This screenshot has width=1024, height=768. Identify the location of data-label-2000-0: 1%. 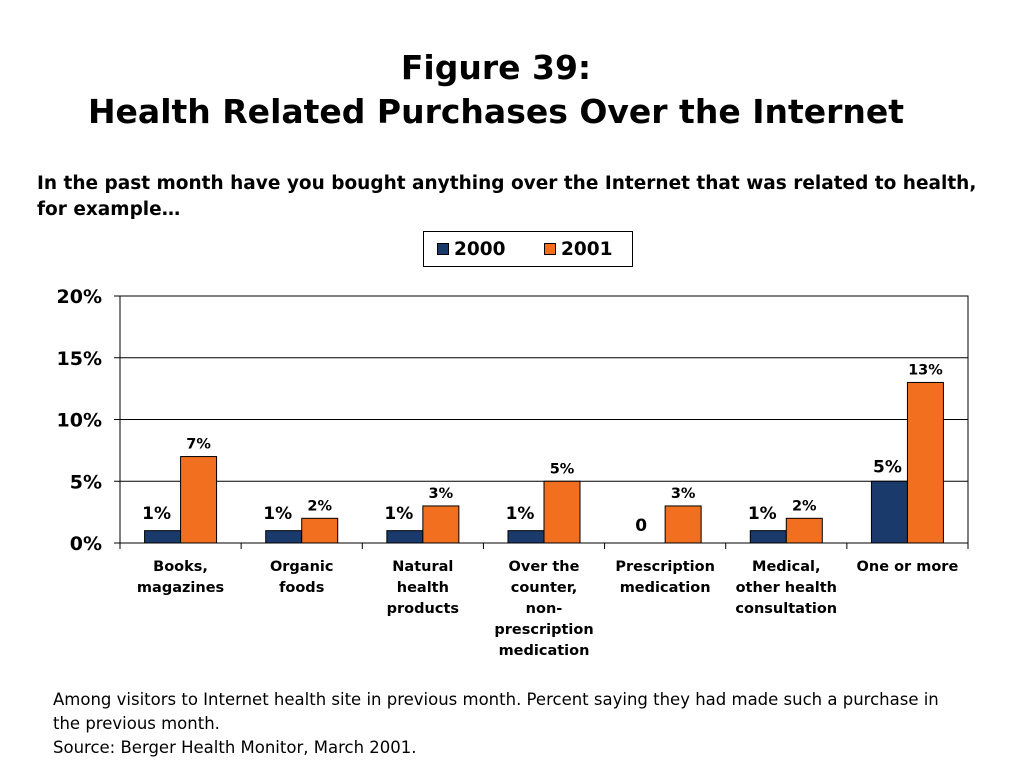
(156, 514).